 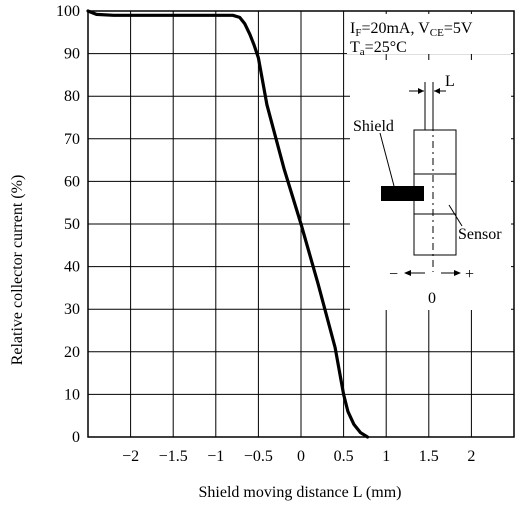 I want to click on x-tick-label: −2, so click(x=130, y=456).